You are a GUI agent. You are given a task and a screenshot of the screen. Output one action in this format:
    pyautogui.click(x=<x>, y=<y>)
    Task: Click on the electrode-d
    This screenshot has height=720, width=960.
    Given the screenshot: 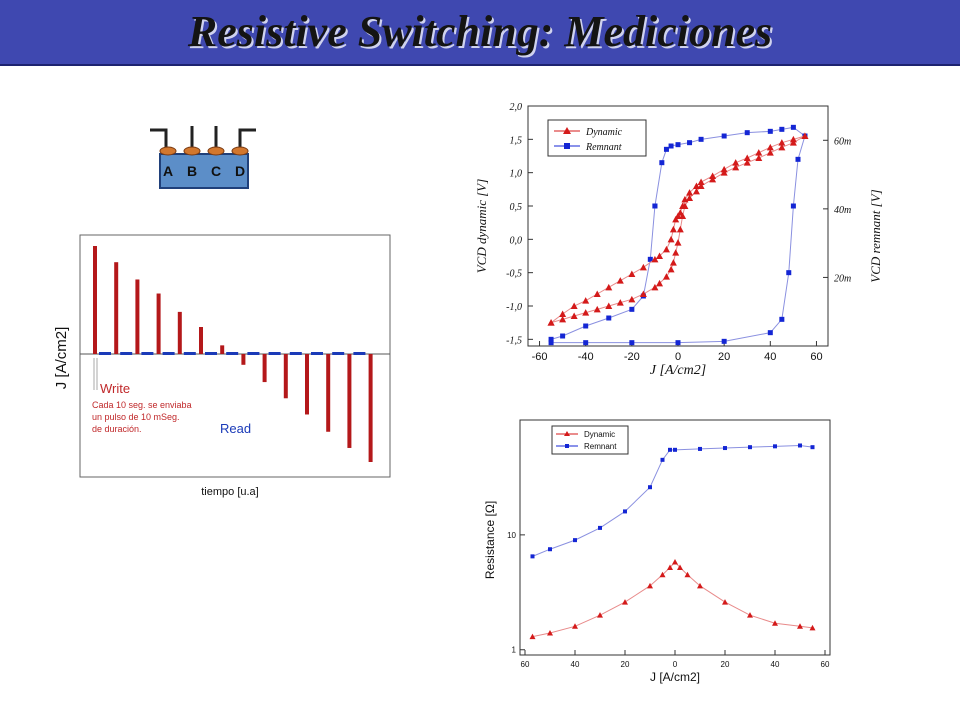 What is the action you would take?
    pyautogui.click(x=240, y=151)
    